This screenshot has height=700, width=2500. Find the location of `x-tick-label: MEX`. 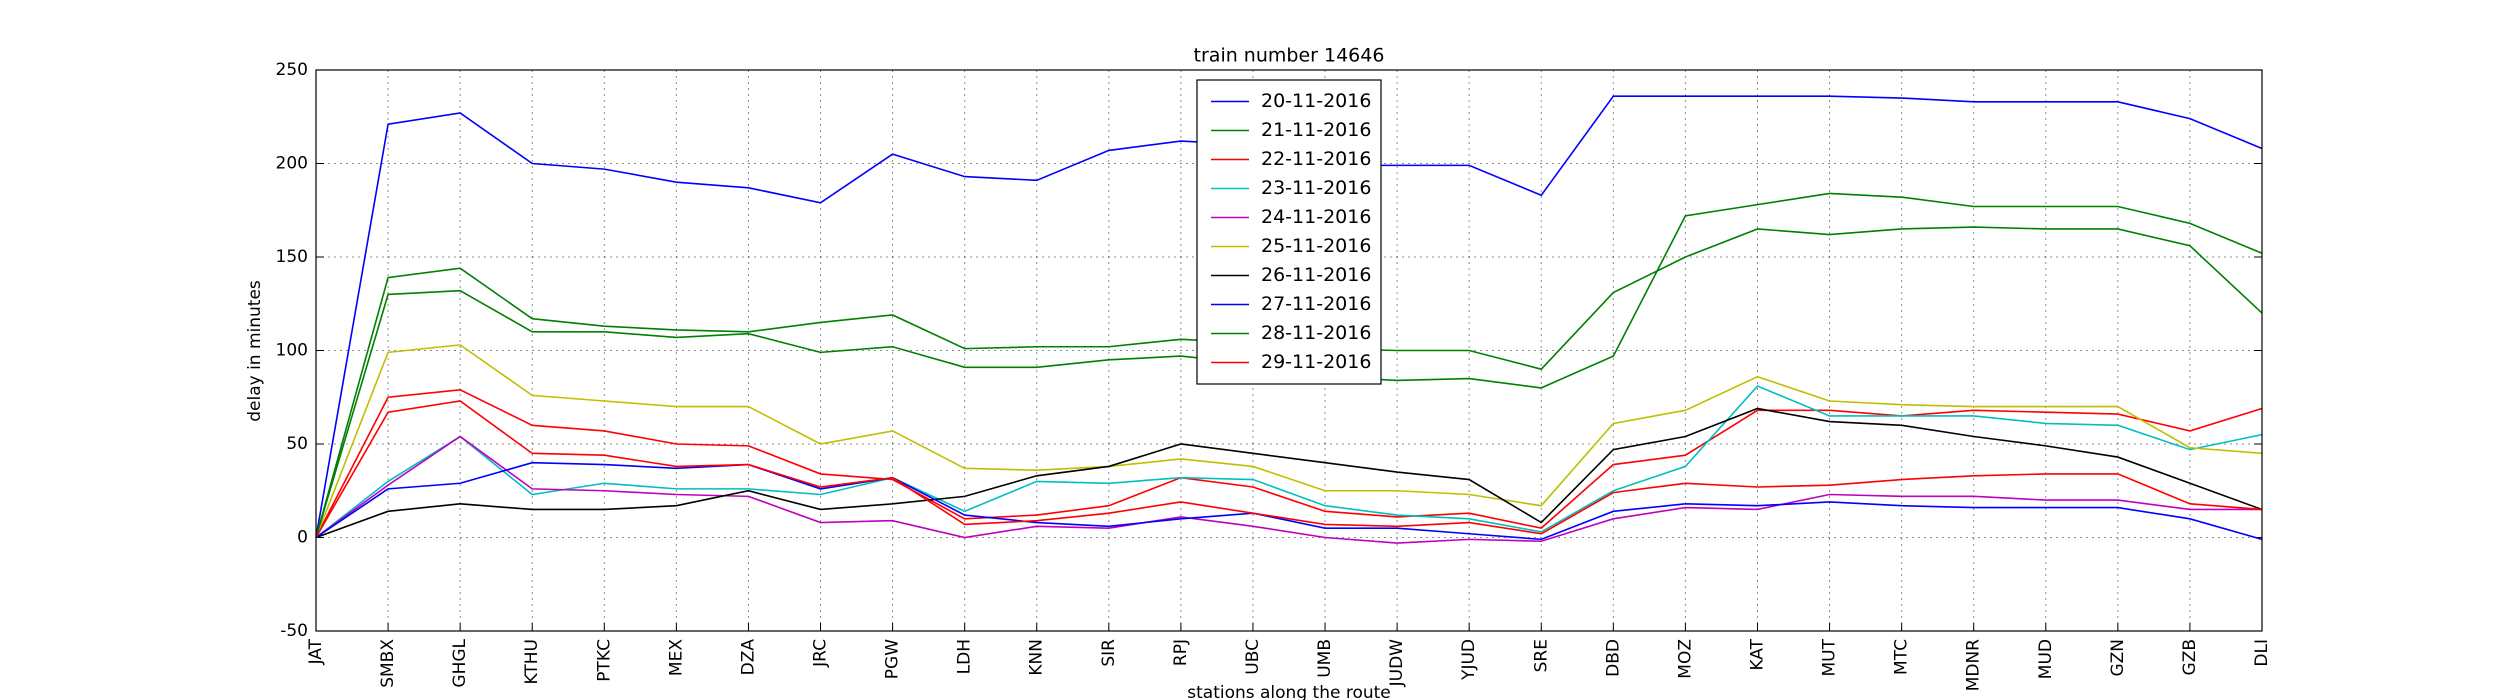

x-tick-label: MEX is located at coordinates (676, 657).